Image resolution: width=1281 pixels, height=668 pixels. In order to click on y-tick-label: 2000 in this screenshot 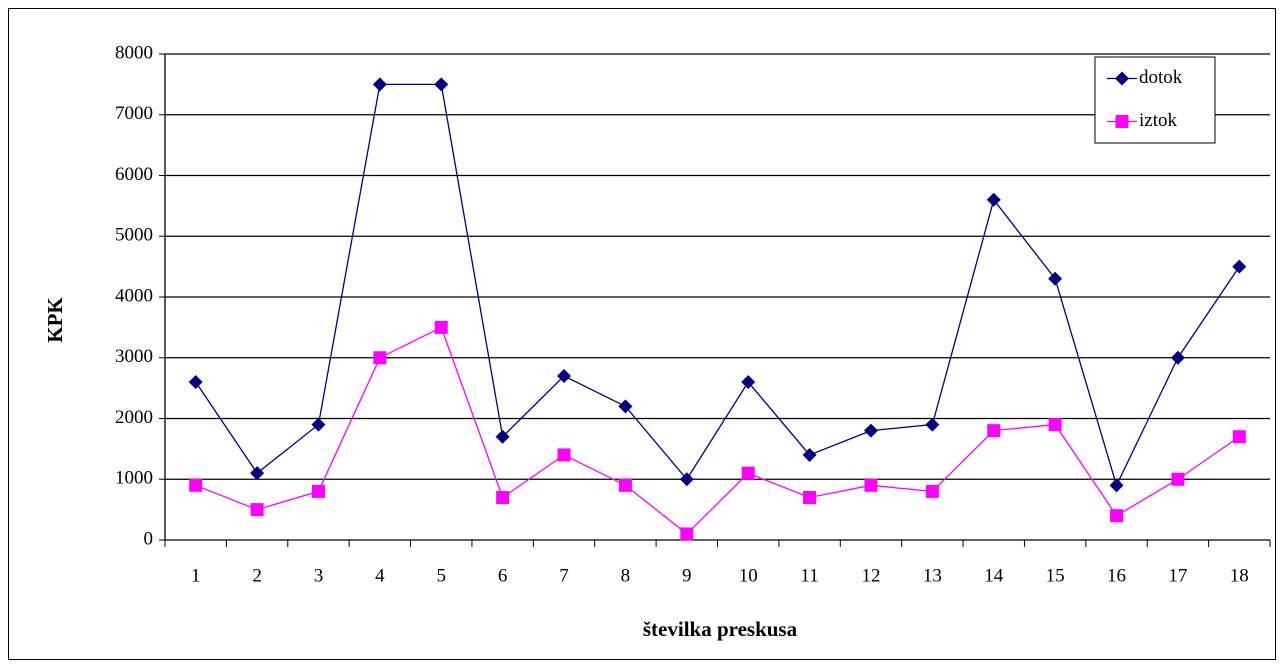, I will do `click(134, 417)`.